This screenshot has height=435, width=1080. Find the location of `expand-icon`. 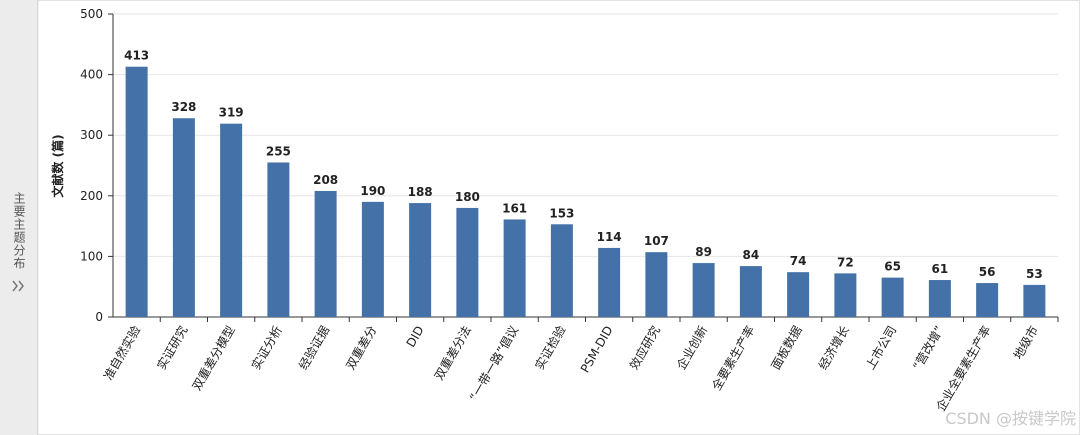

expand-icon is located at coordinates (19, 286).